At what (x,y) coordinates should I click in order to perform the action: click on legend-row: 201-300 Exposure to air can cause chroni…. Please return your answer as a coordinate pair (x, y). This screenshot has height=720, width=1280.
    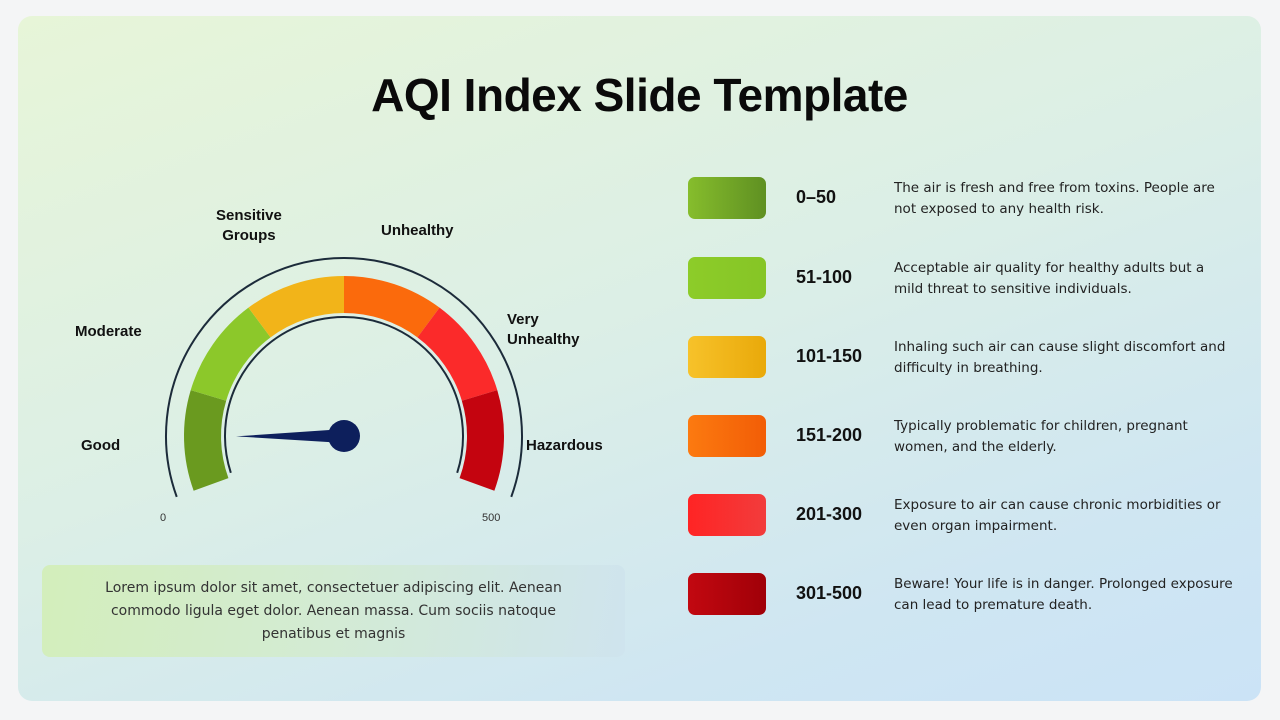
    Looking at the image, I should click on (968, 515).